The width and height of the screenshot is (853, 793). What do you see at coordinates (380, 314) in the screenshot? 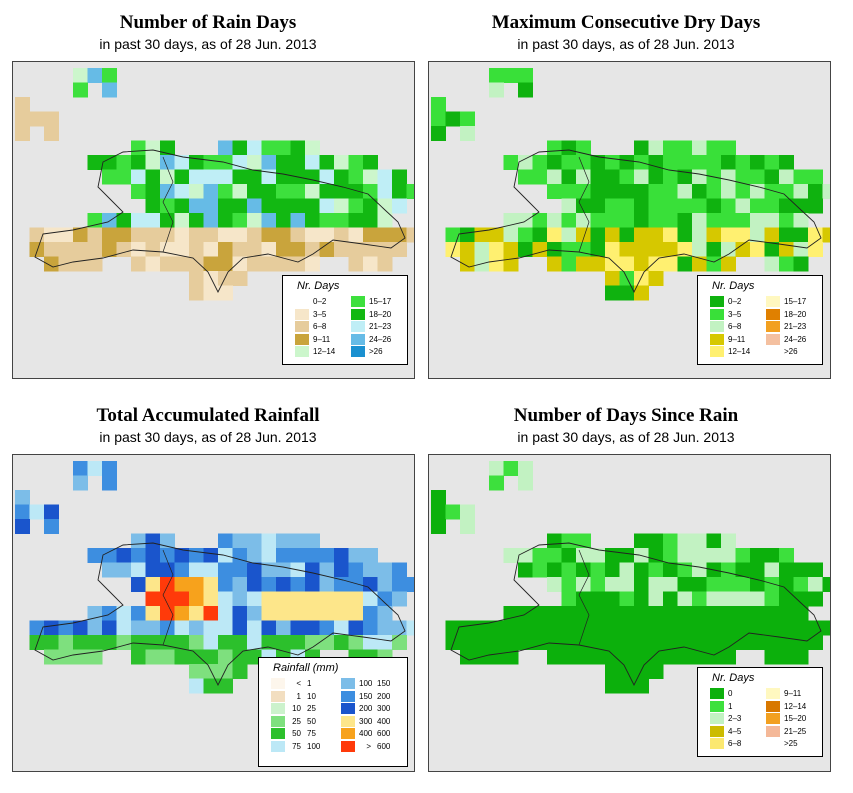
I see `legend-label: 18–20` at bounding box center [380, 314].